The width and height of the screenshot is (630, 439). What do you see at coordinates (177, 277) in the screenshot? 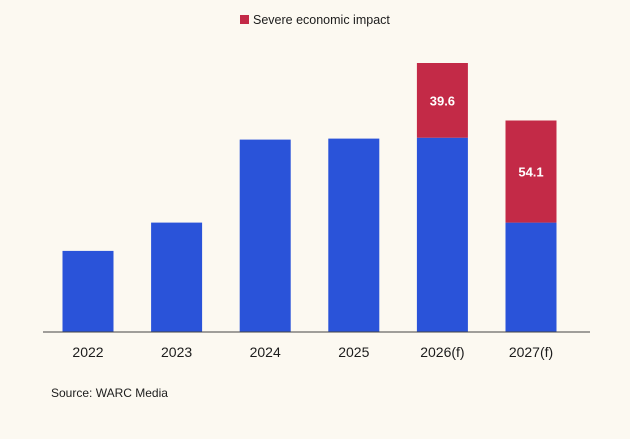
I see `bar-base-2023` at bounding box center [177, 277].